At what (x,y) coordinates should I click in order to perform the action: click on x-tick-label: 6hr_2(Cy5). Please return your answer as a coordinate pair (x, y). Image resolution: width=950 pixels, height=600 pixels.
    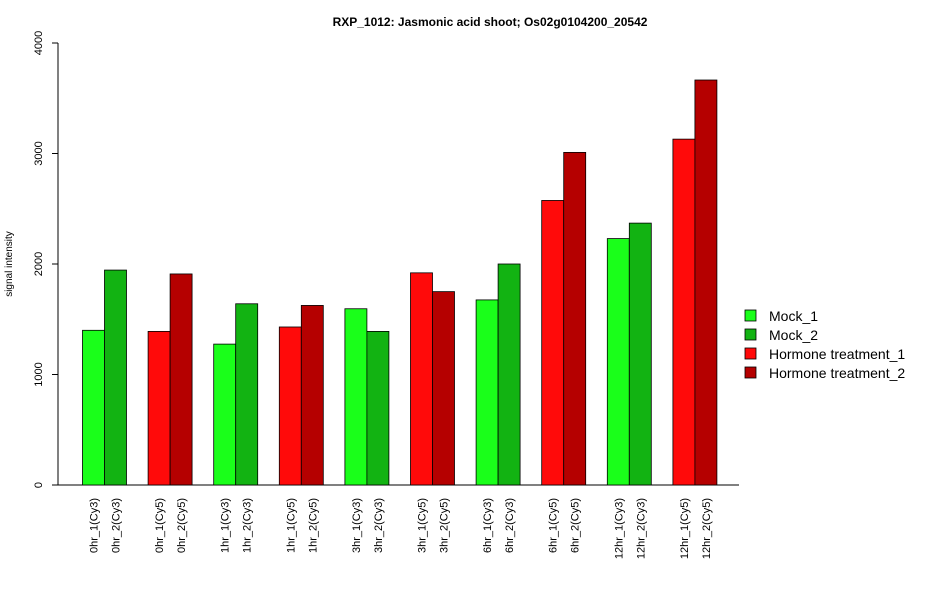
    Looking at the image, I should click on (576, 525).